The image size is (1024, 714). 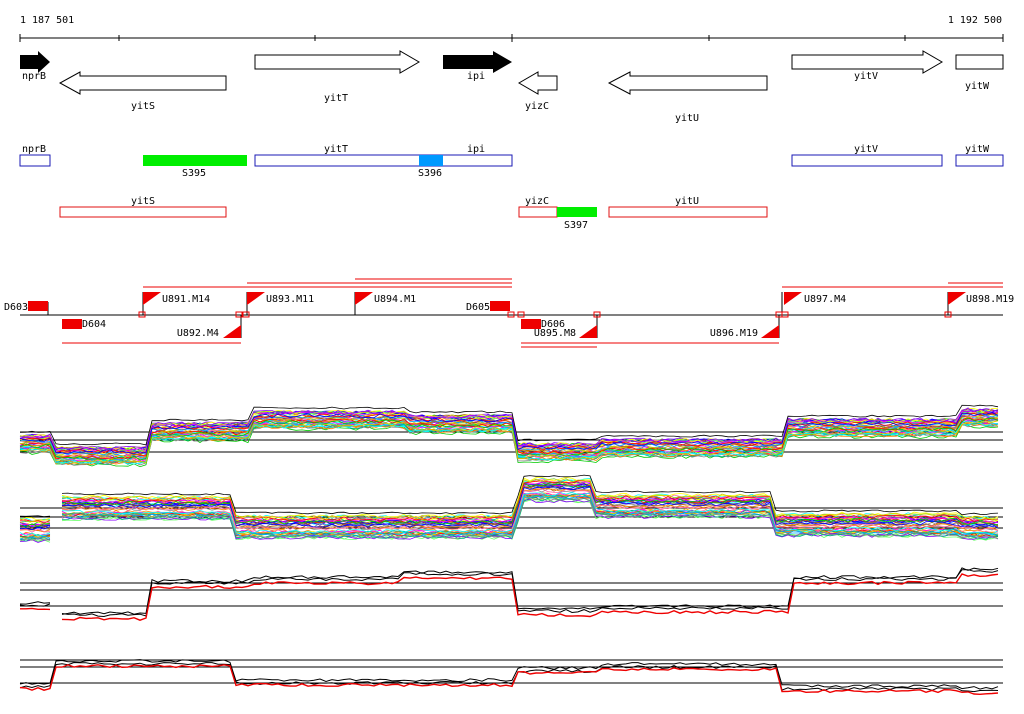 I want to click on forward-feature-yitV, so click(x=867, y=160).